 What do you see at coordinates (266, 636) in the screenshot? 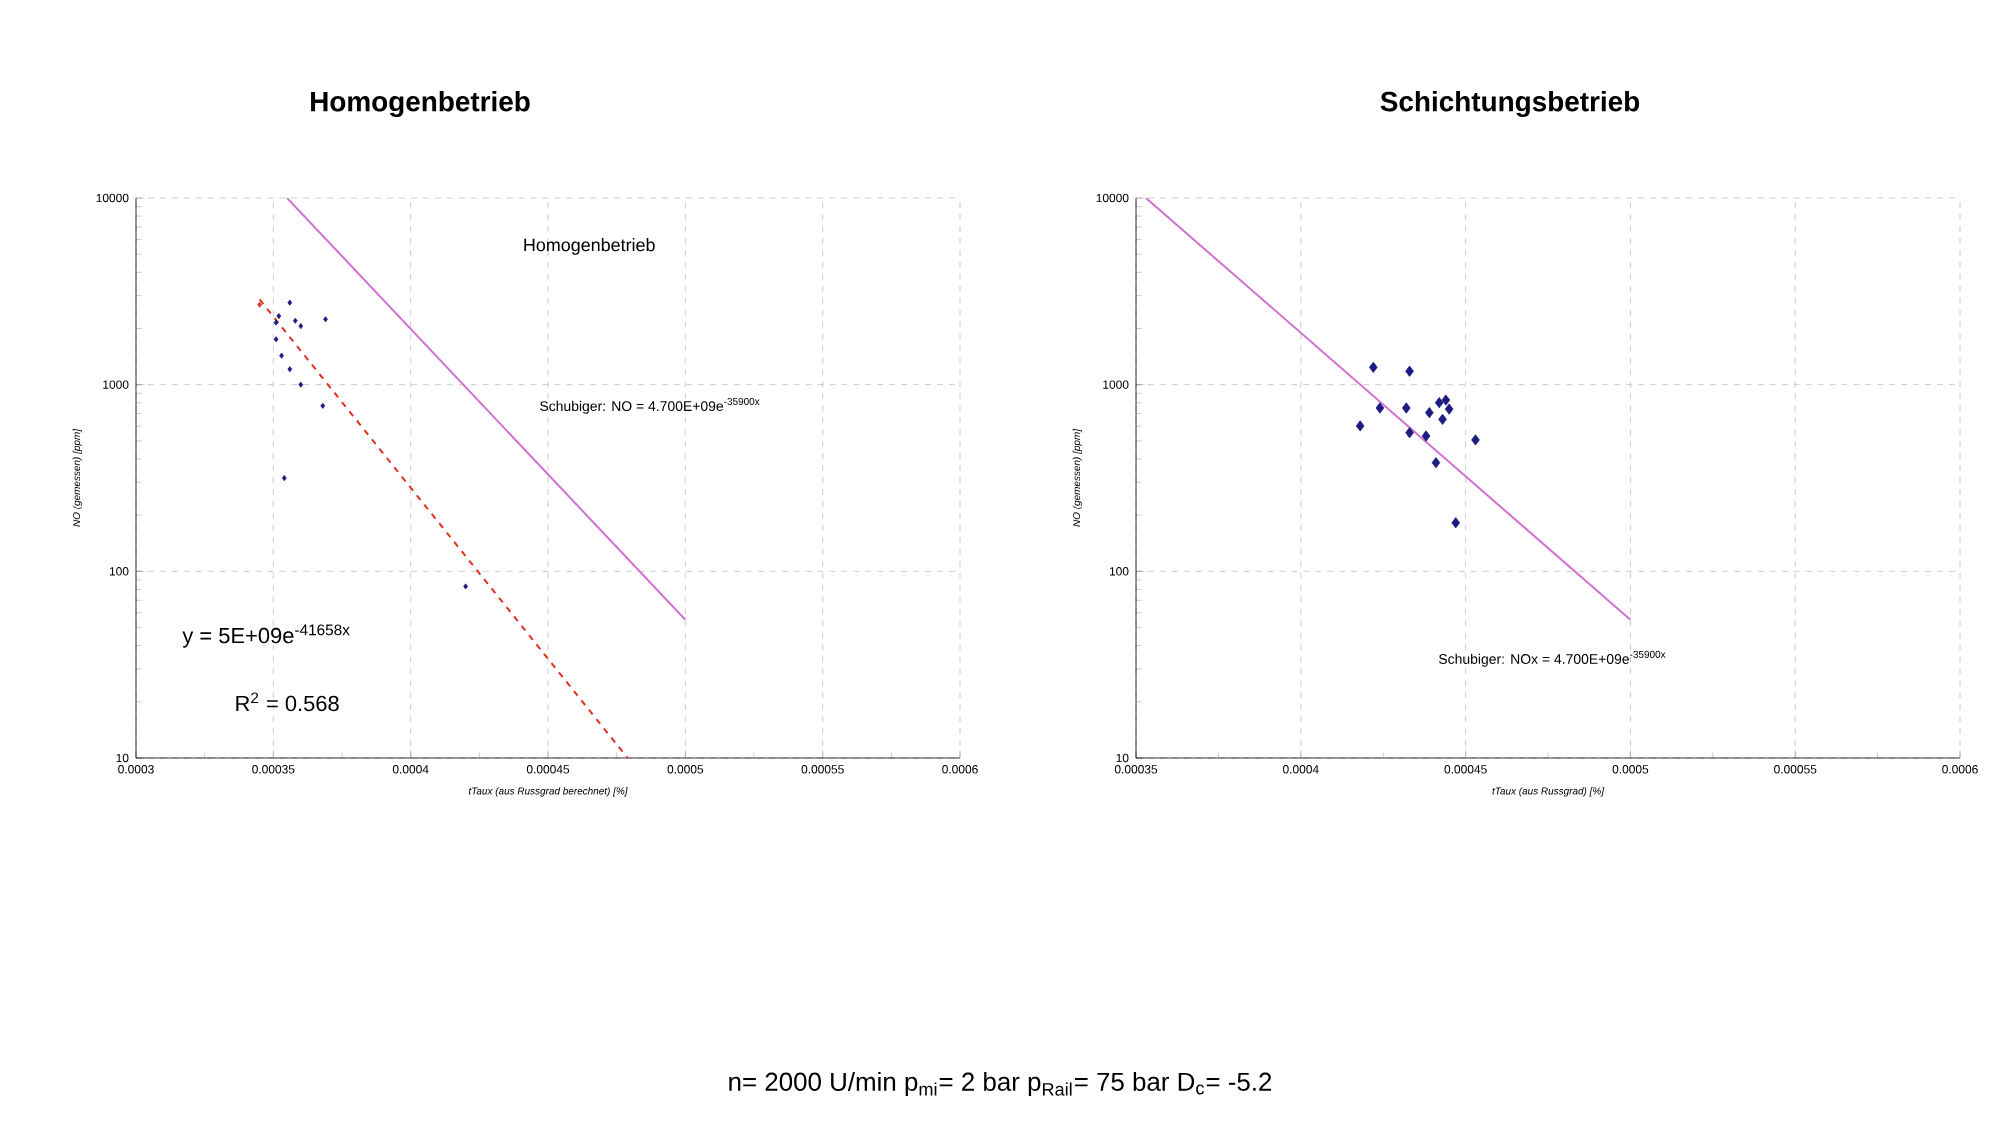
I see `annotation: y = 5E+09e$^{-41658x}$` at bounding box center [266, 636].